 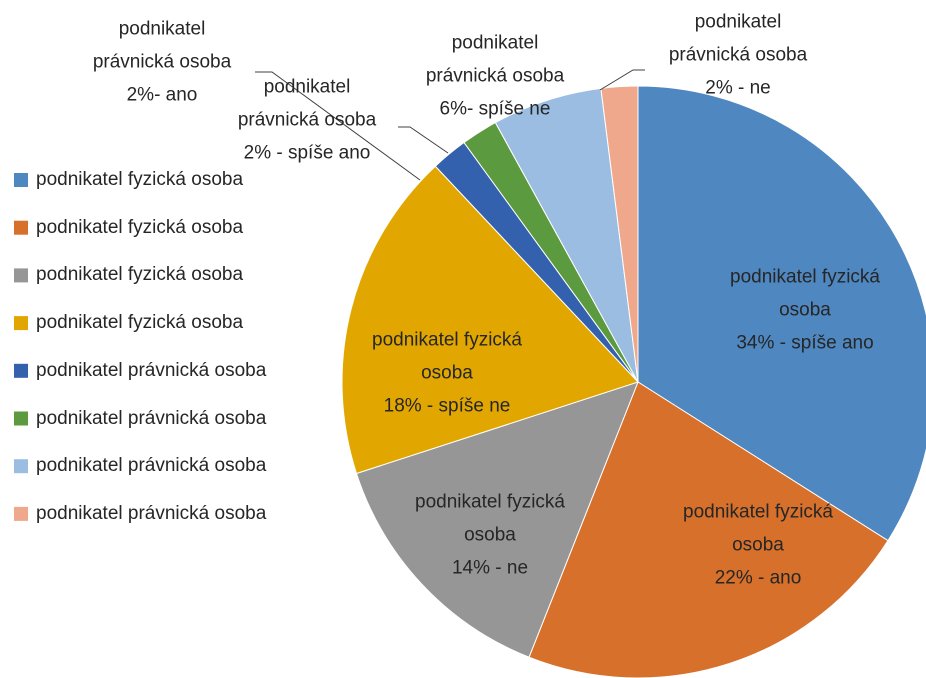 I want to click on data-label: podnikatel právnická osoba 2% - ne, so click(x=738, y=55).